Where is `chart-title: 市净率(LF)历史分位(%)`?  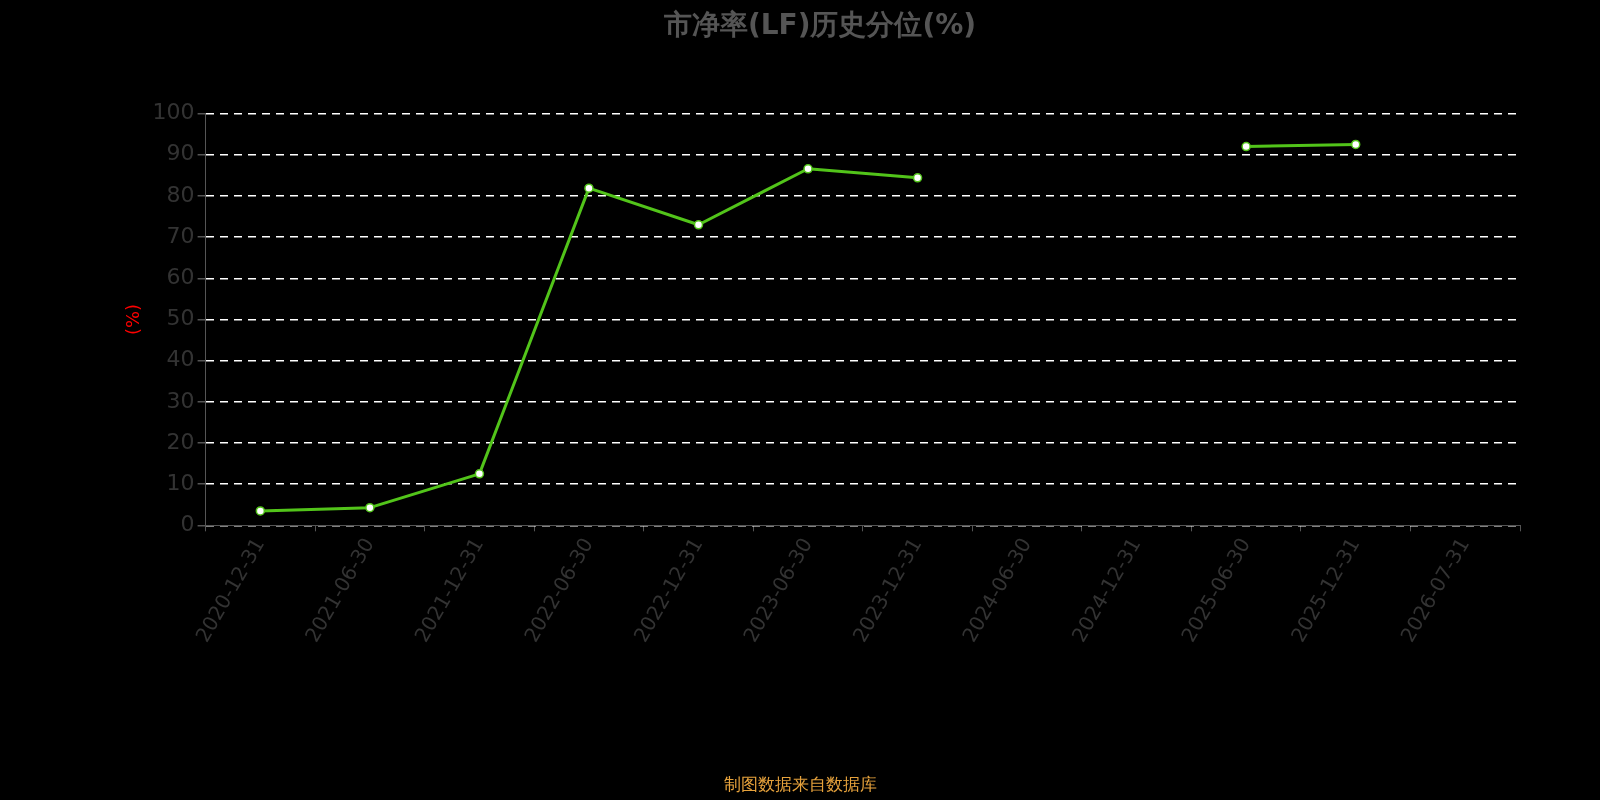
chart-title: 市净率(LF)历史分位(%) is located at coordinates (819, 25).